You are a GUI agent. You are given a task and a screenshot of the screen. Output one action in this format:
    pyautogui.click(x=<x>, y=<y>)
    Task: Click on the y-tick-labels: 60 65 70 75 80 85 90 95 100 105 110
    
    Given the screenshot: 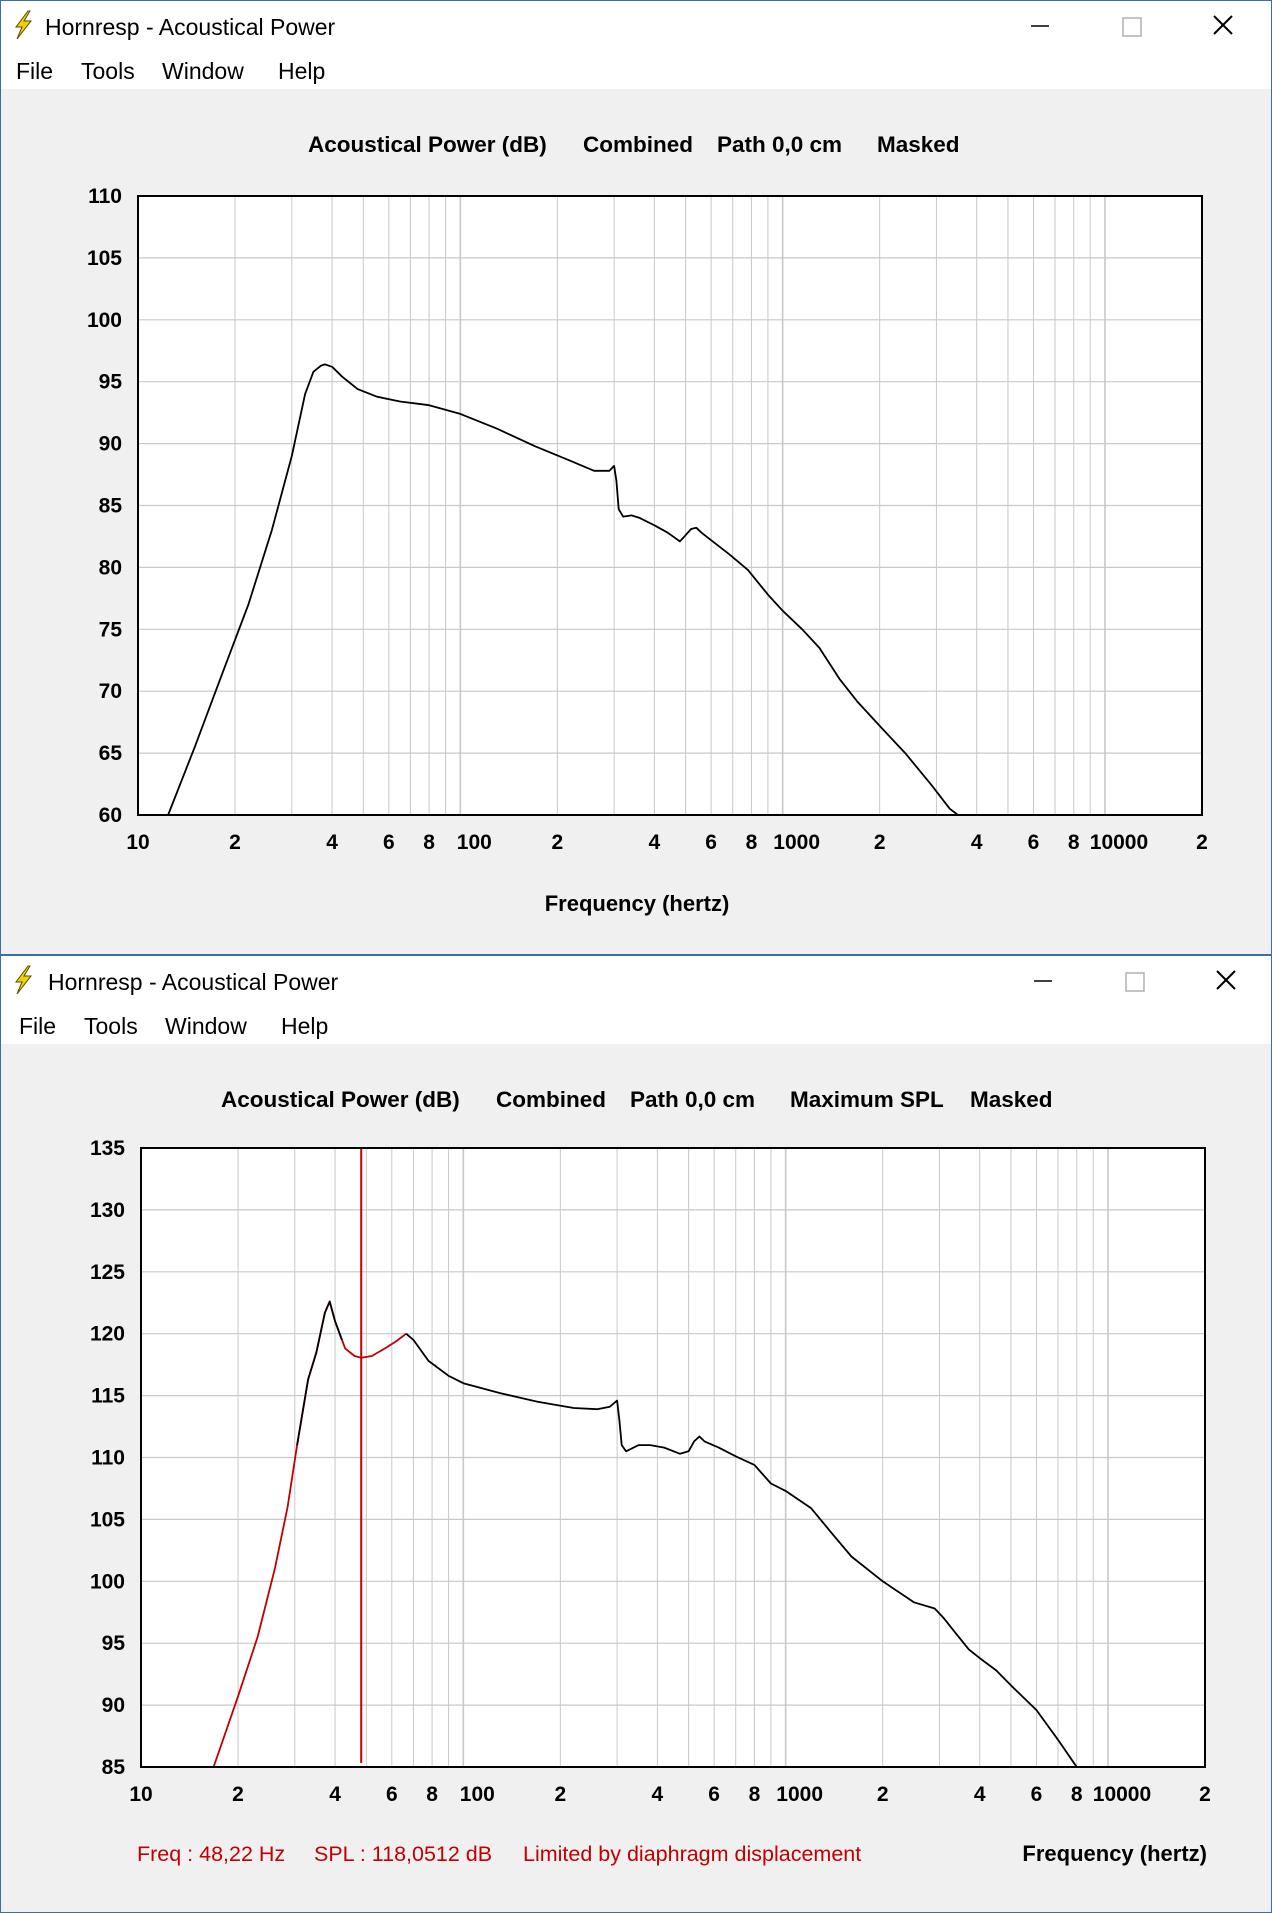 What is the action you would take?
    pyautogui.click(x=104, y=506)
    